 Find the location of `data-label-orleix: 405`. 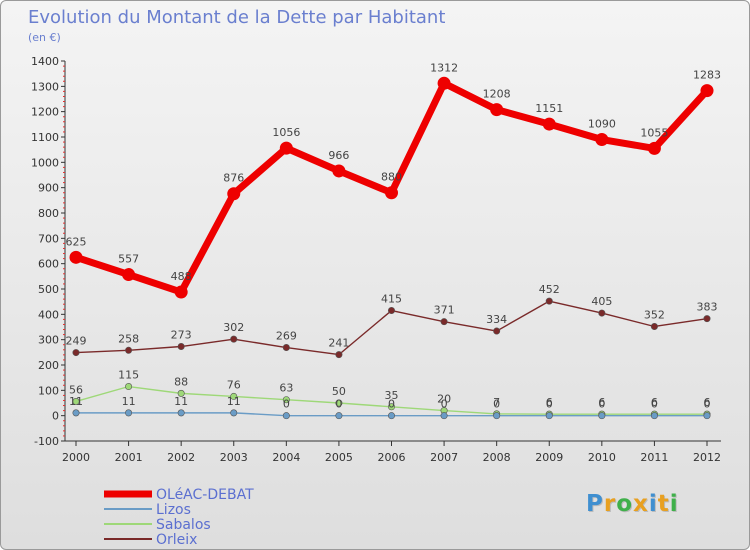

data-label-orleix: 405 is located at coordinates (601, 301).